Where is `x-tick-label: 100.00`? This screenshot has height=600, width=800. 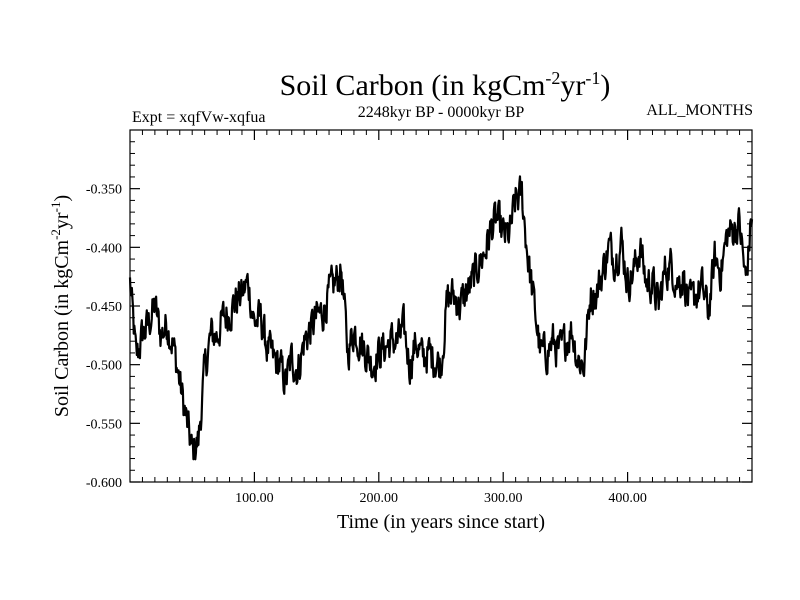 x-tick-label: 100.00 is located at coordinates (254, 498).